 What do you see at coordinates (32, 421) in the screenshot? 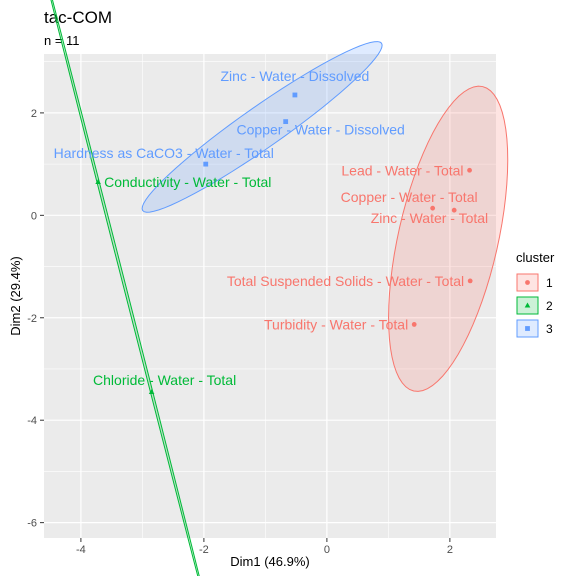
I see `y-tick-label: -4` at bounding box center [32, 421].